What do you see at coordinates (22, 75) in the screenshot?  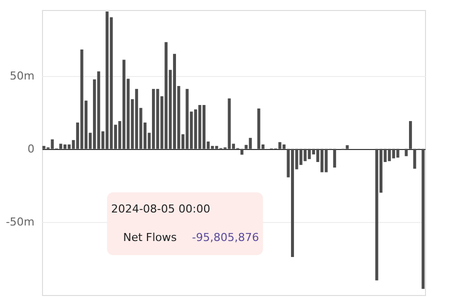 I see `y-tick-label: 50m` at bounding box center [22, 75].